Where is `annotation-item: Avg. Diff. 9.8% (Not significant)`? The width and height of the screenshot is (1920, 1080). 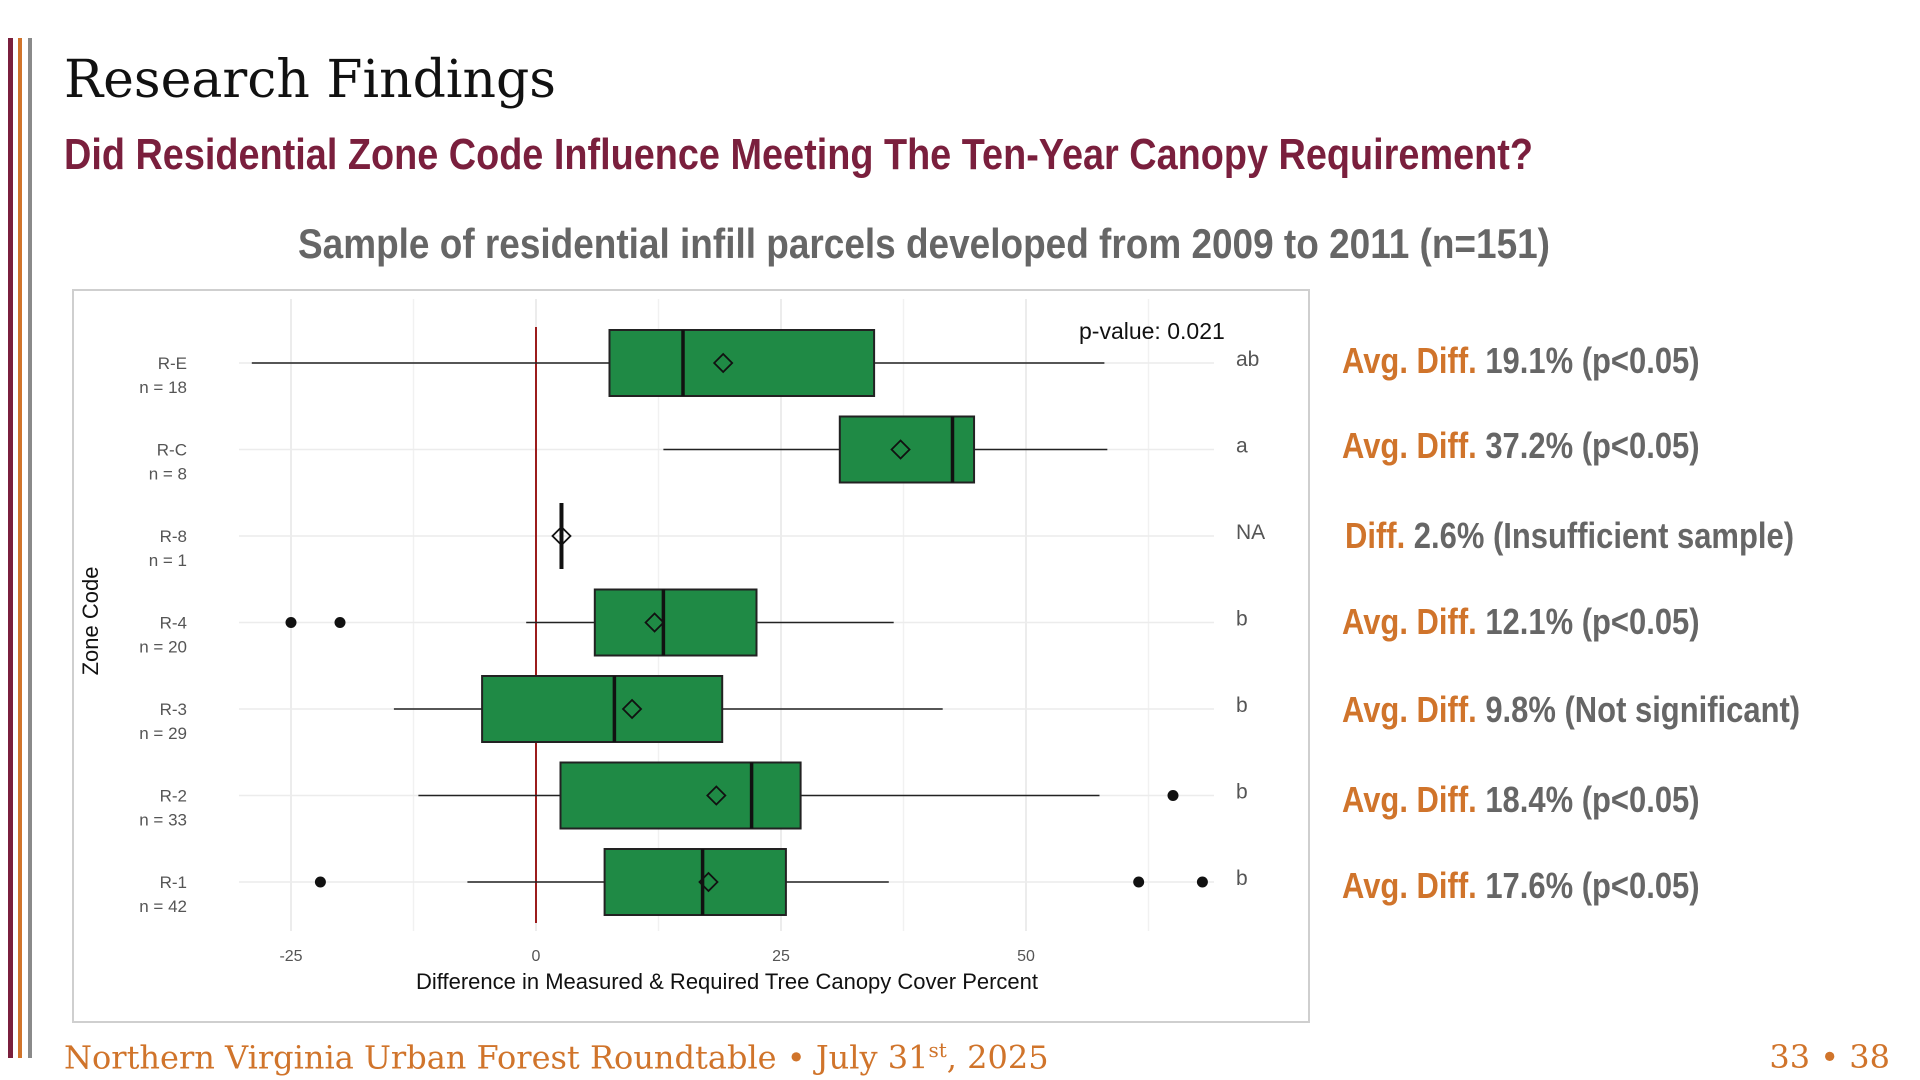 annotation-item: Avg. Diff. 9.8% (Not significant) is located at coordinates (1571, 710).